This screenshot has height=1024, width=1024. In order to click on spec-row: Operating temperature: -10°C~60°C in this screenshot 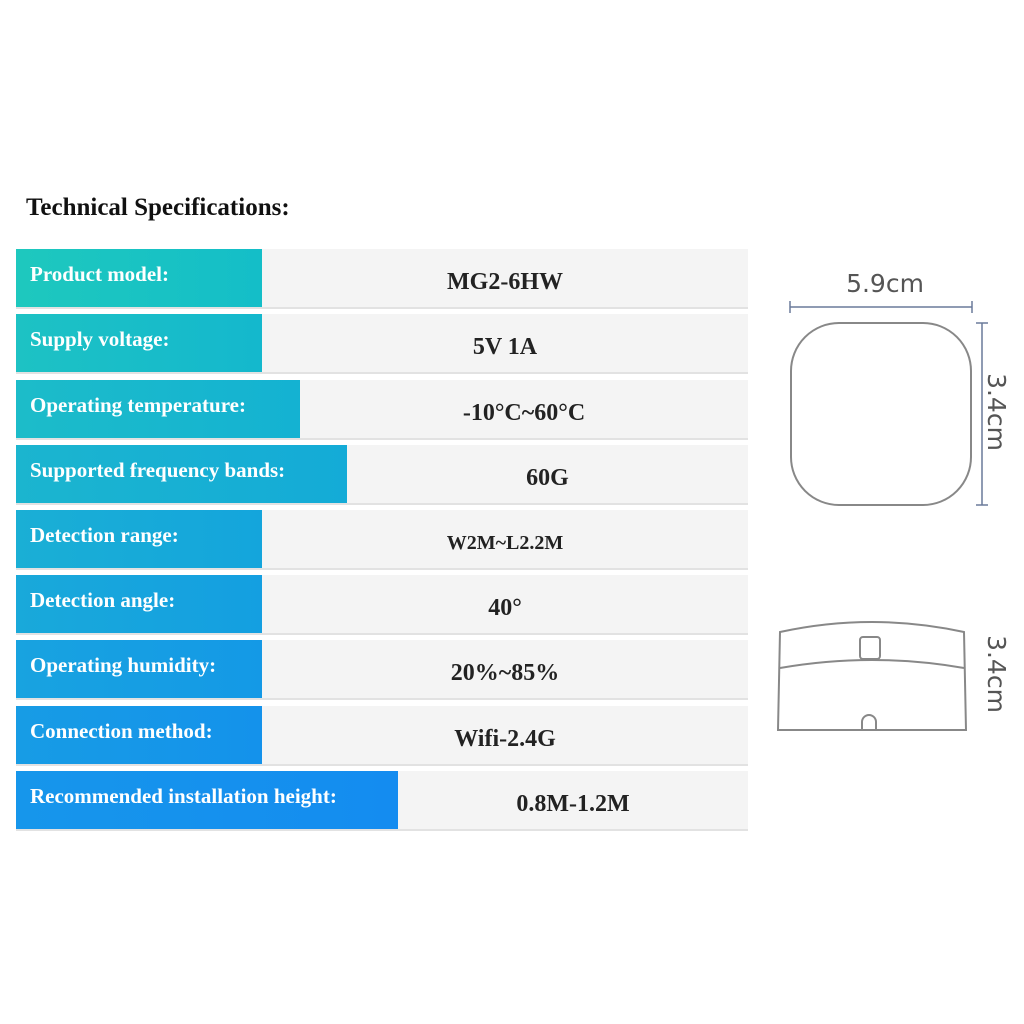, I will do `click(382, 410)`.